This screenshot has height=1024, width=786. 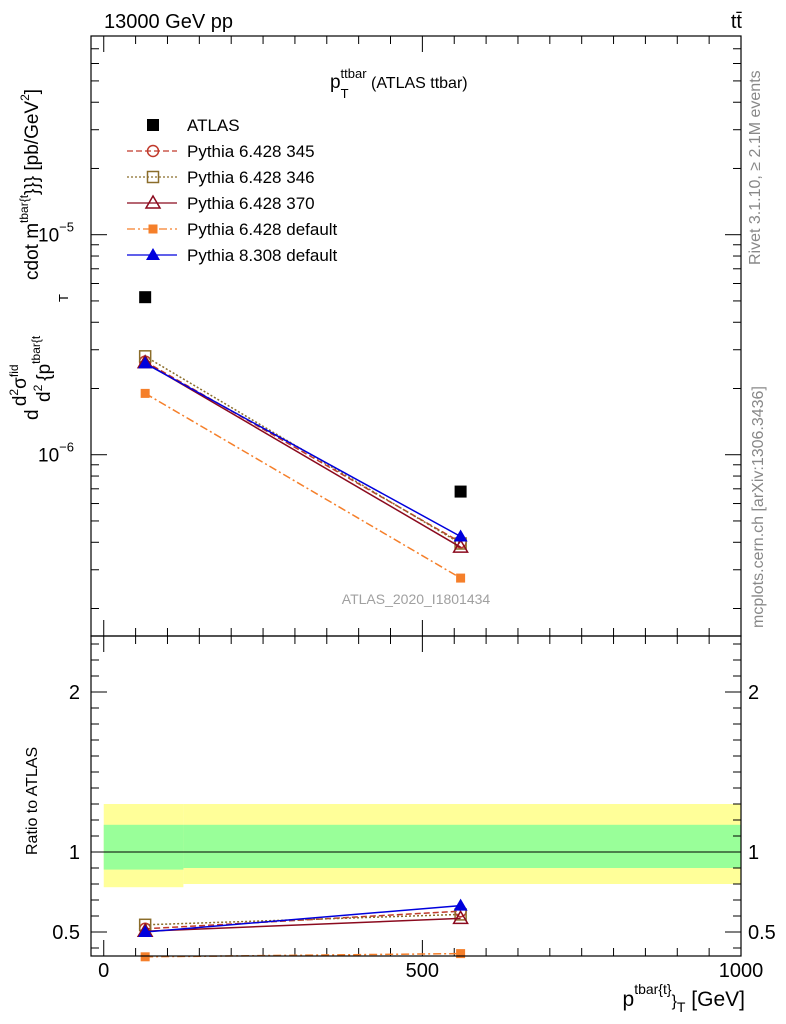 What do you see at coordinates (753, 693) in the screenshot?
I see `ratio-y-tick-label-right: 2` at bounding box center [753, 693].